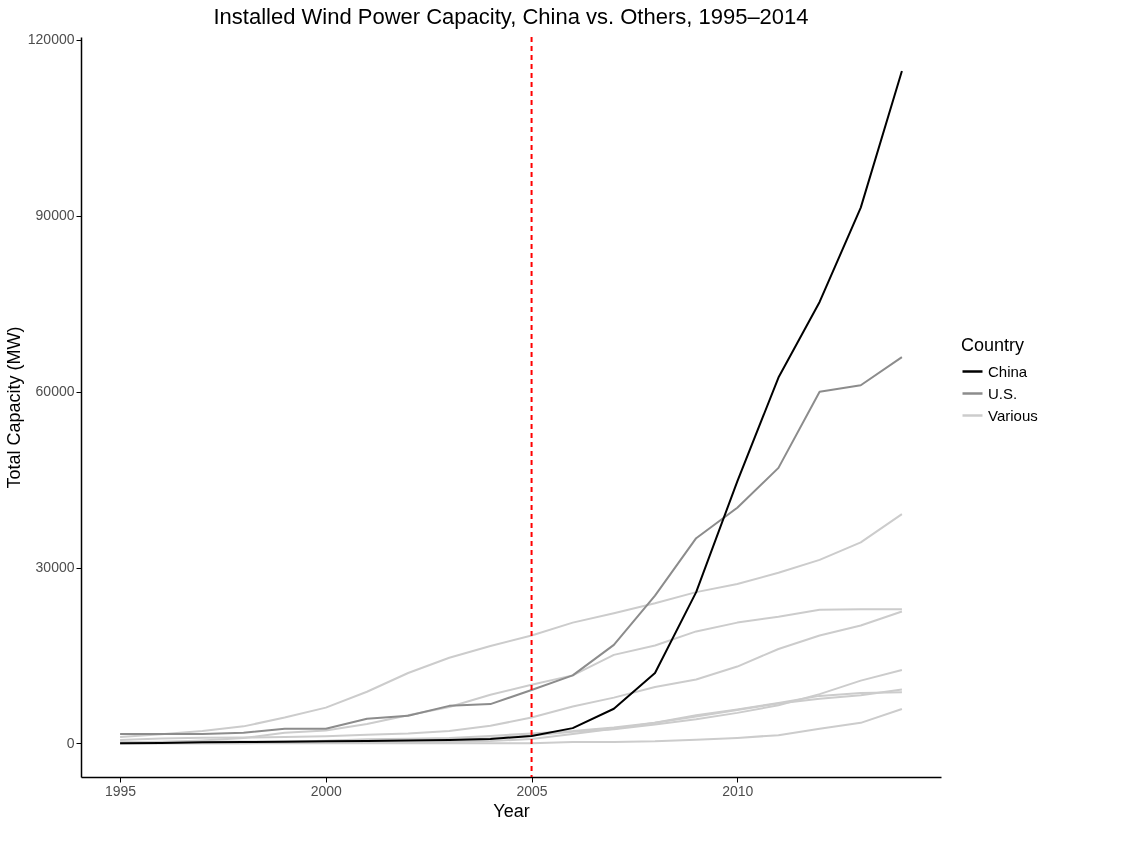  Describe the element at coordinates (532, 790) in the screenshot. I see `x-tick-label: 2005` at that location.